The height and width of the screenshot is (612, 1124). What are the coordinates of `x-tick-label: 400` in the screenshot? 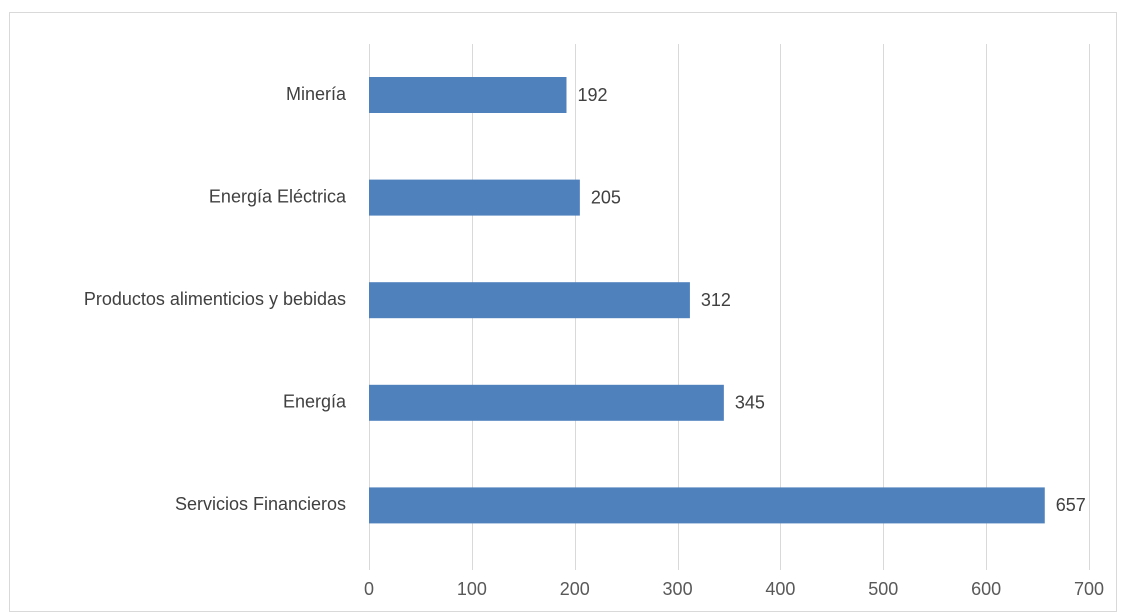 It's located at (780, 589).